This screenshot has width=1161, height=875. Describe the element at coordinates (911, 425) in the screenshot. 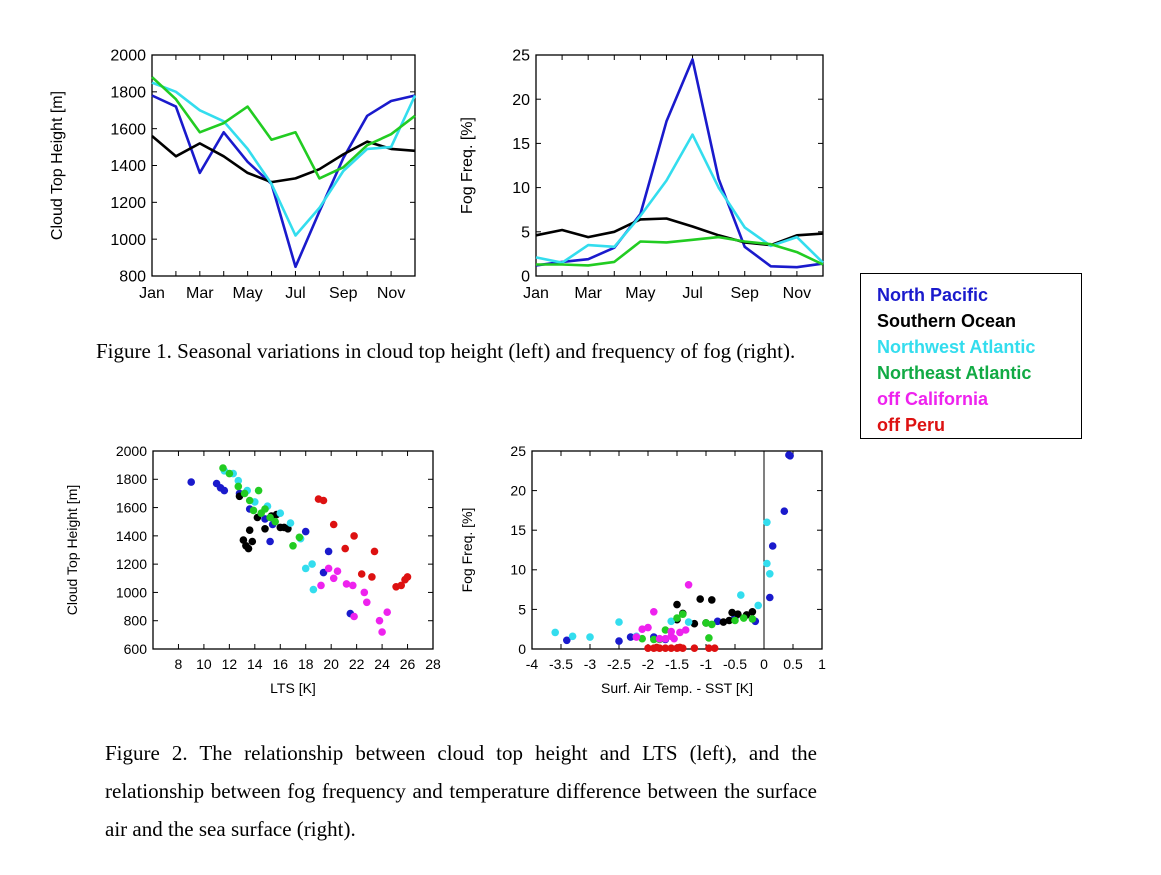

I see `legend-item: off Peru` at that location.